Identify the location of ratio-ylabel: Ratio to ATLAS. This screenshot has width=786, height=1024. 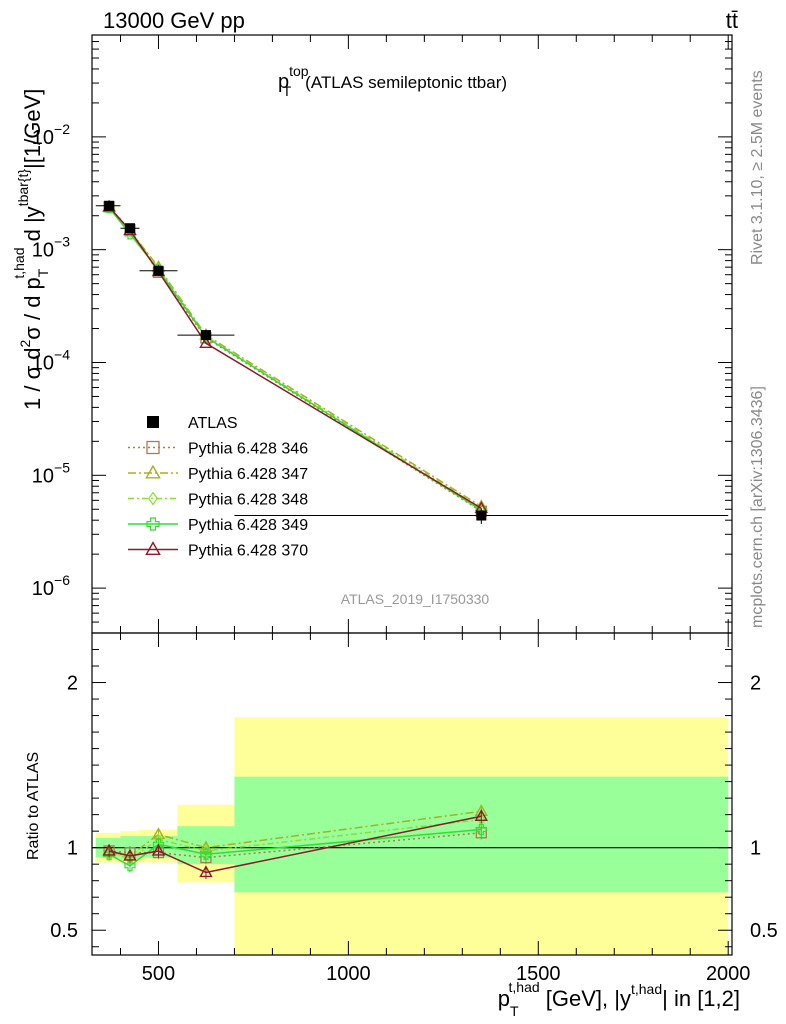
(33, 806).